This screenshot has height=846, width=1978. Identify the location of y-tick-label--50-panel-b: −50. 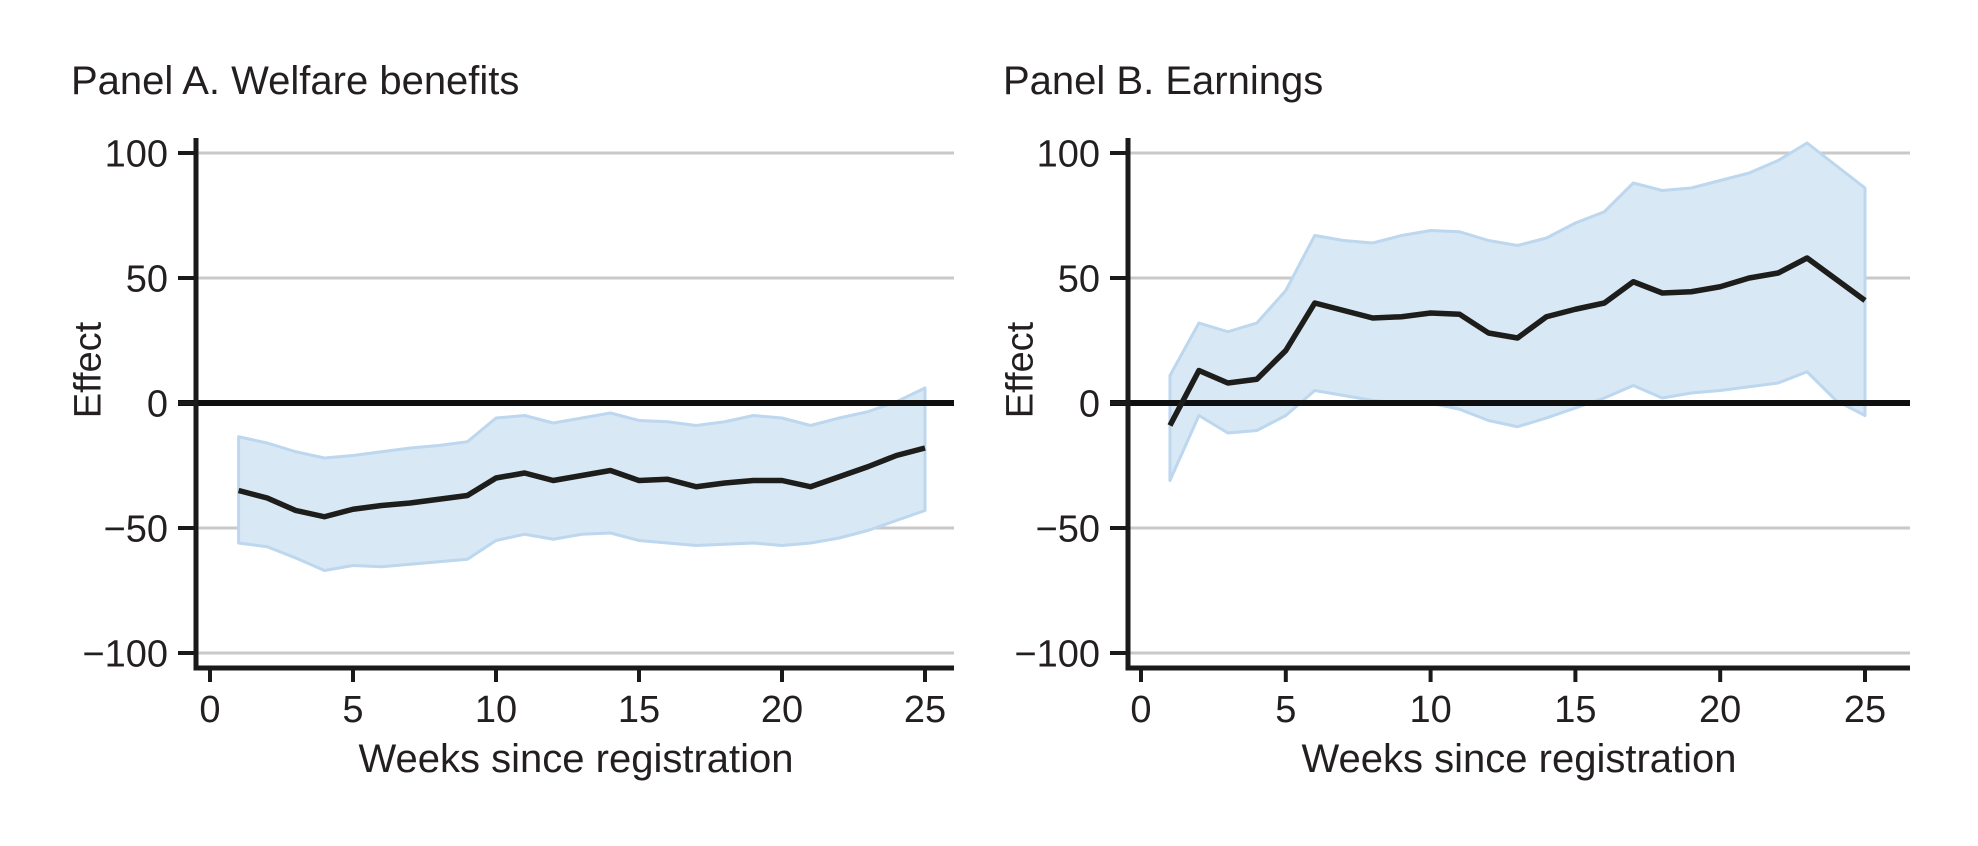
(1068, 530).